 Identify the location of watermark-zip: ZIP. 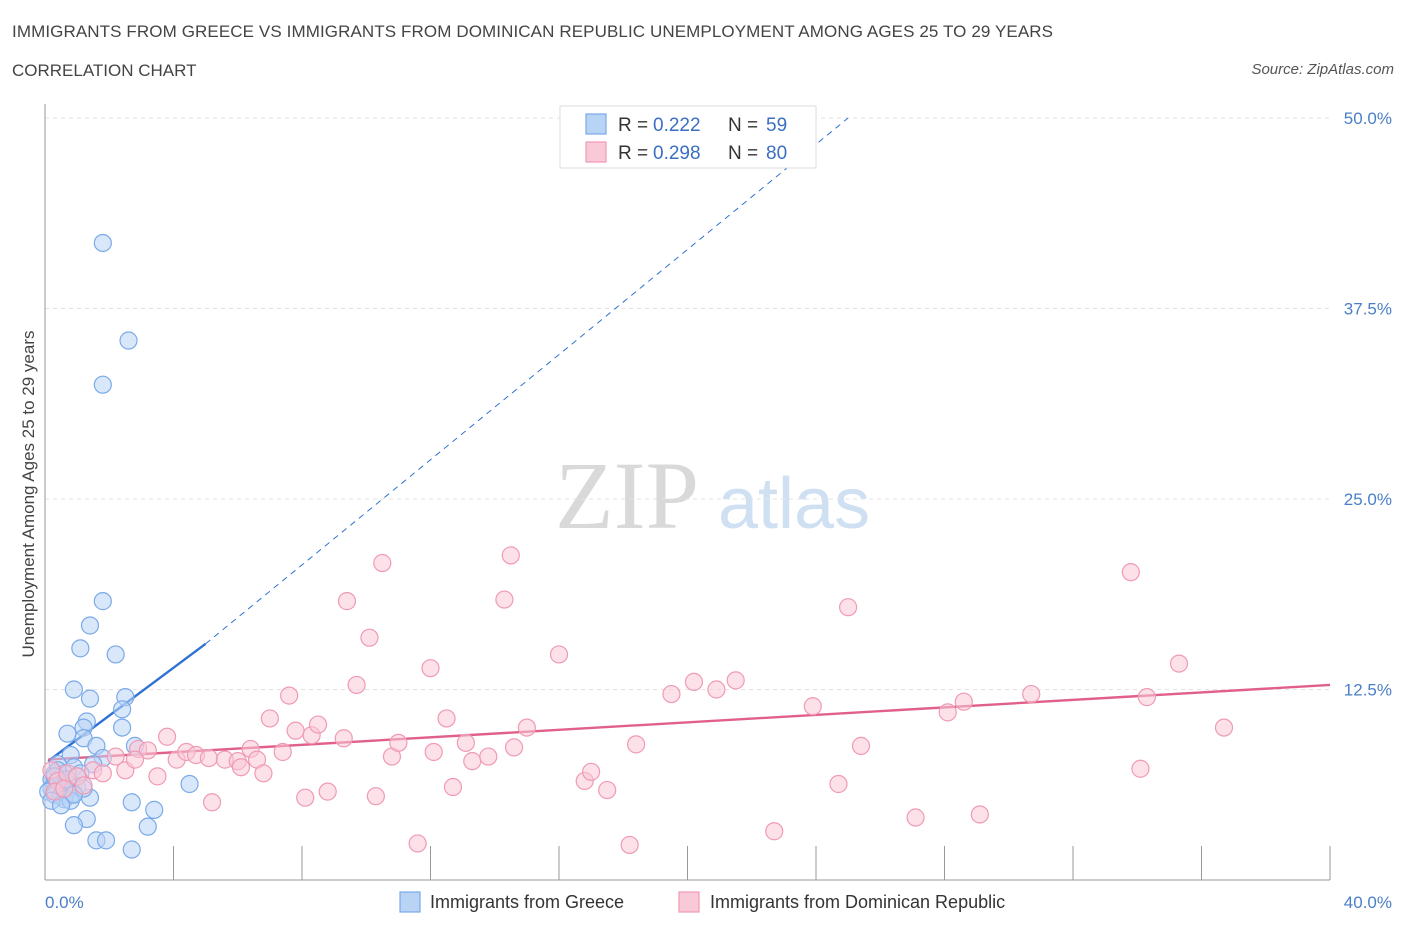
(627, 495).